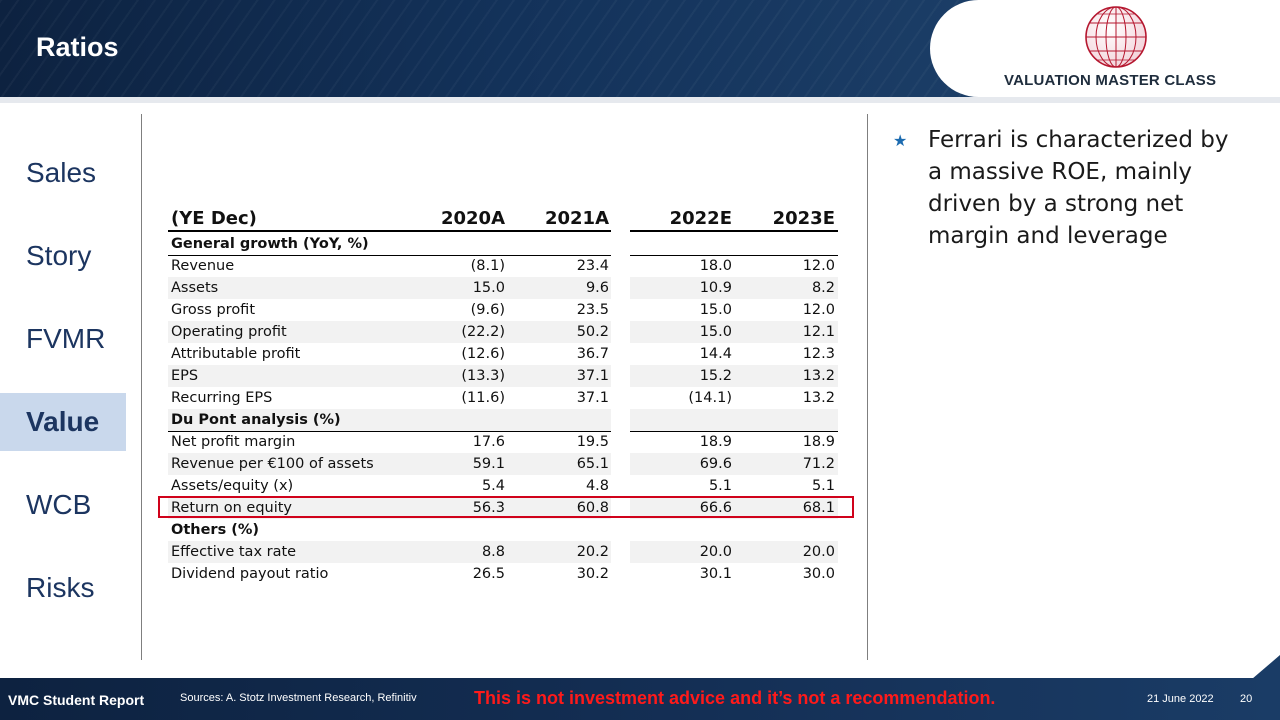  Describe the element at coordinates (715, 288) in the screenshot. I see `cell-value: 10.9` at that location.